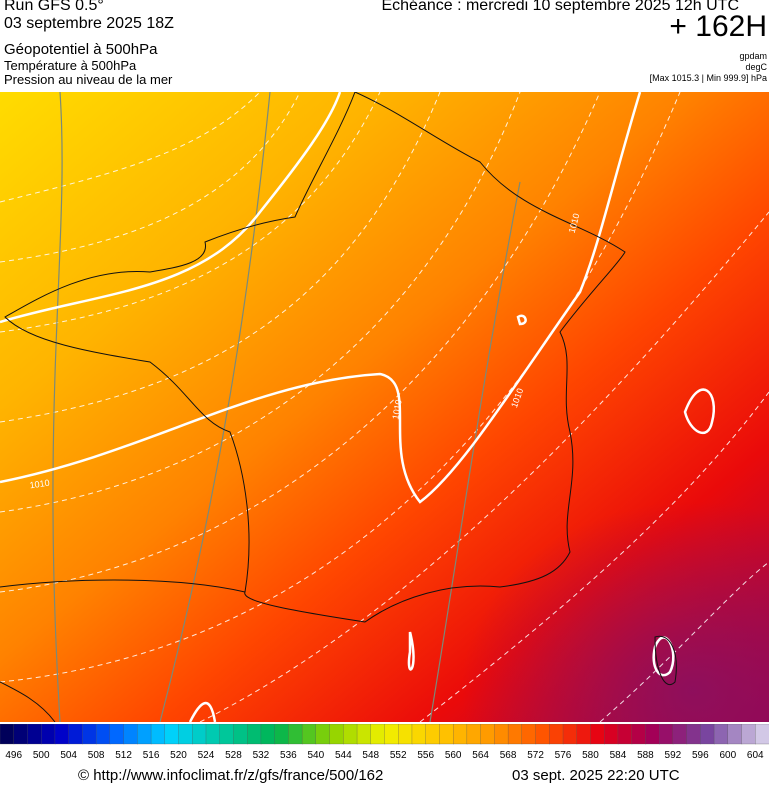 The height and width of the screenshot is (786, 769). What do you see at coordinates (89, 23) in the screenshot?
I see `run: 03 septembre 2025 18Z` at bounding box center [89, 23].